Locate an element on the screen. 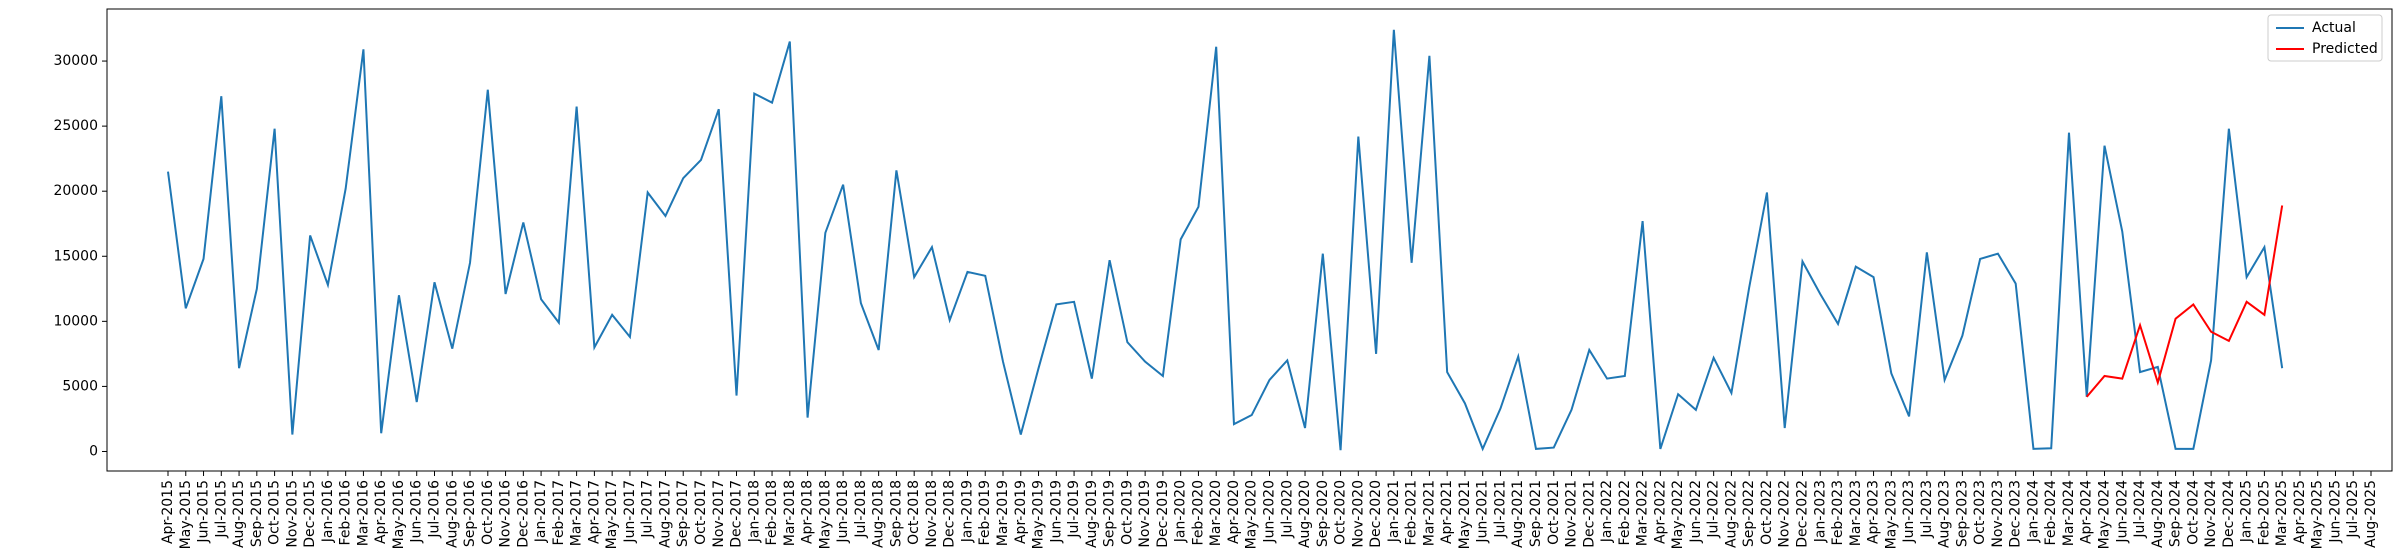 The width and height of the screenshot is (2399, 560). x-tick-label: Jun-2018 is located at coordinates (843, 512).